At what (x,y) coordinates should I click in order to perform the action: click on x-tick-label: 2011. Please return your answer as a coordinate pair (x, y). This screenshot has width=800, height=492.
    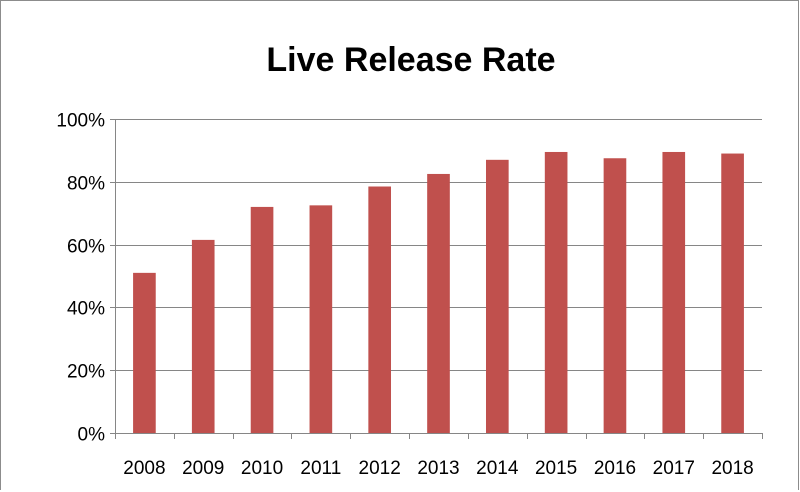
    Looking at the image, I should click on (320, 468).